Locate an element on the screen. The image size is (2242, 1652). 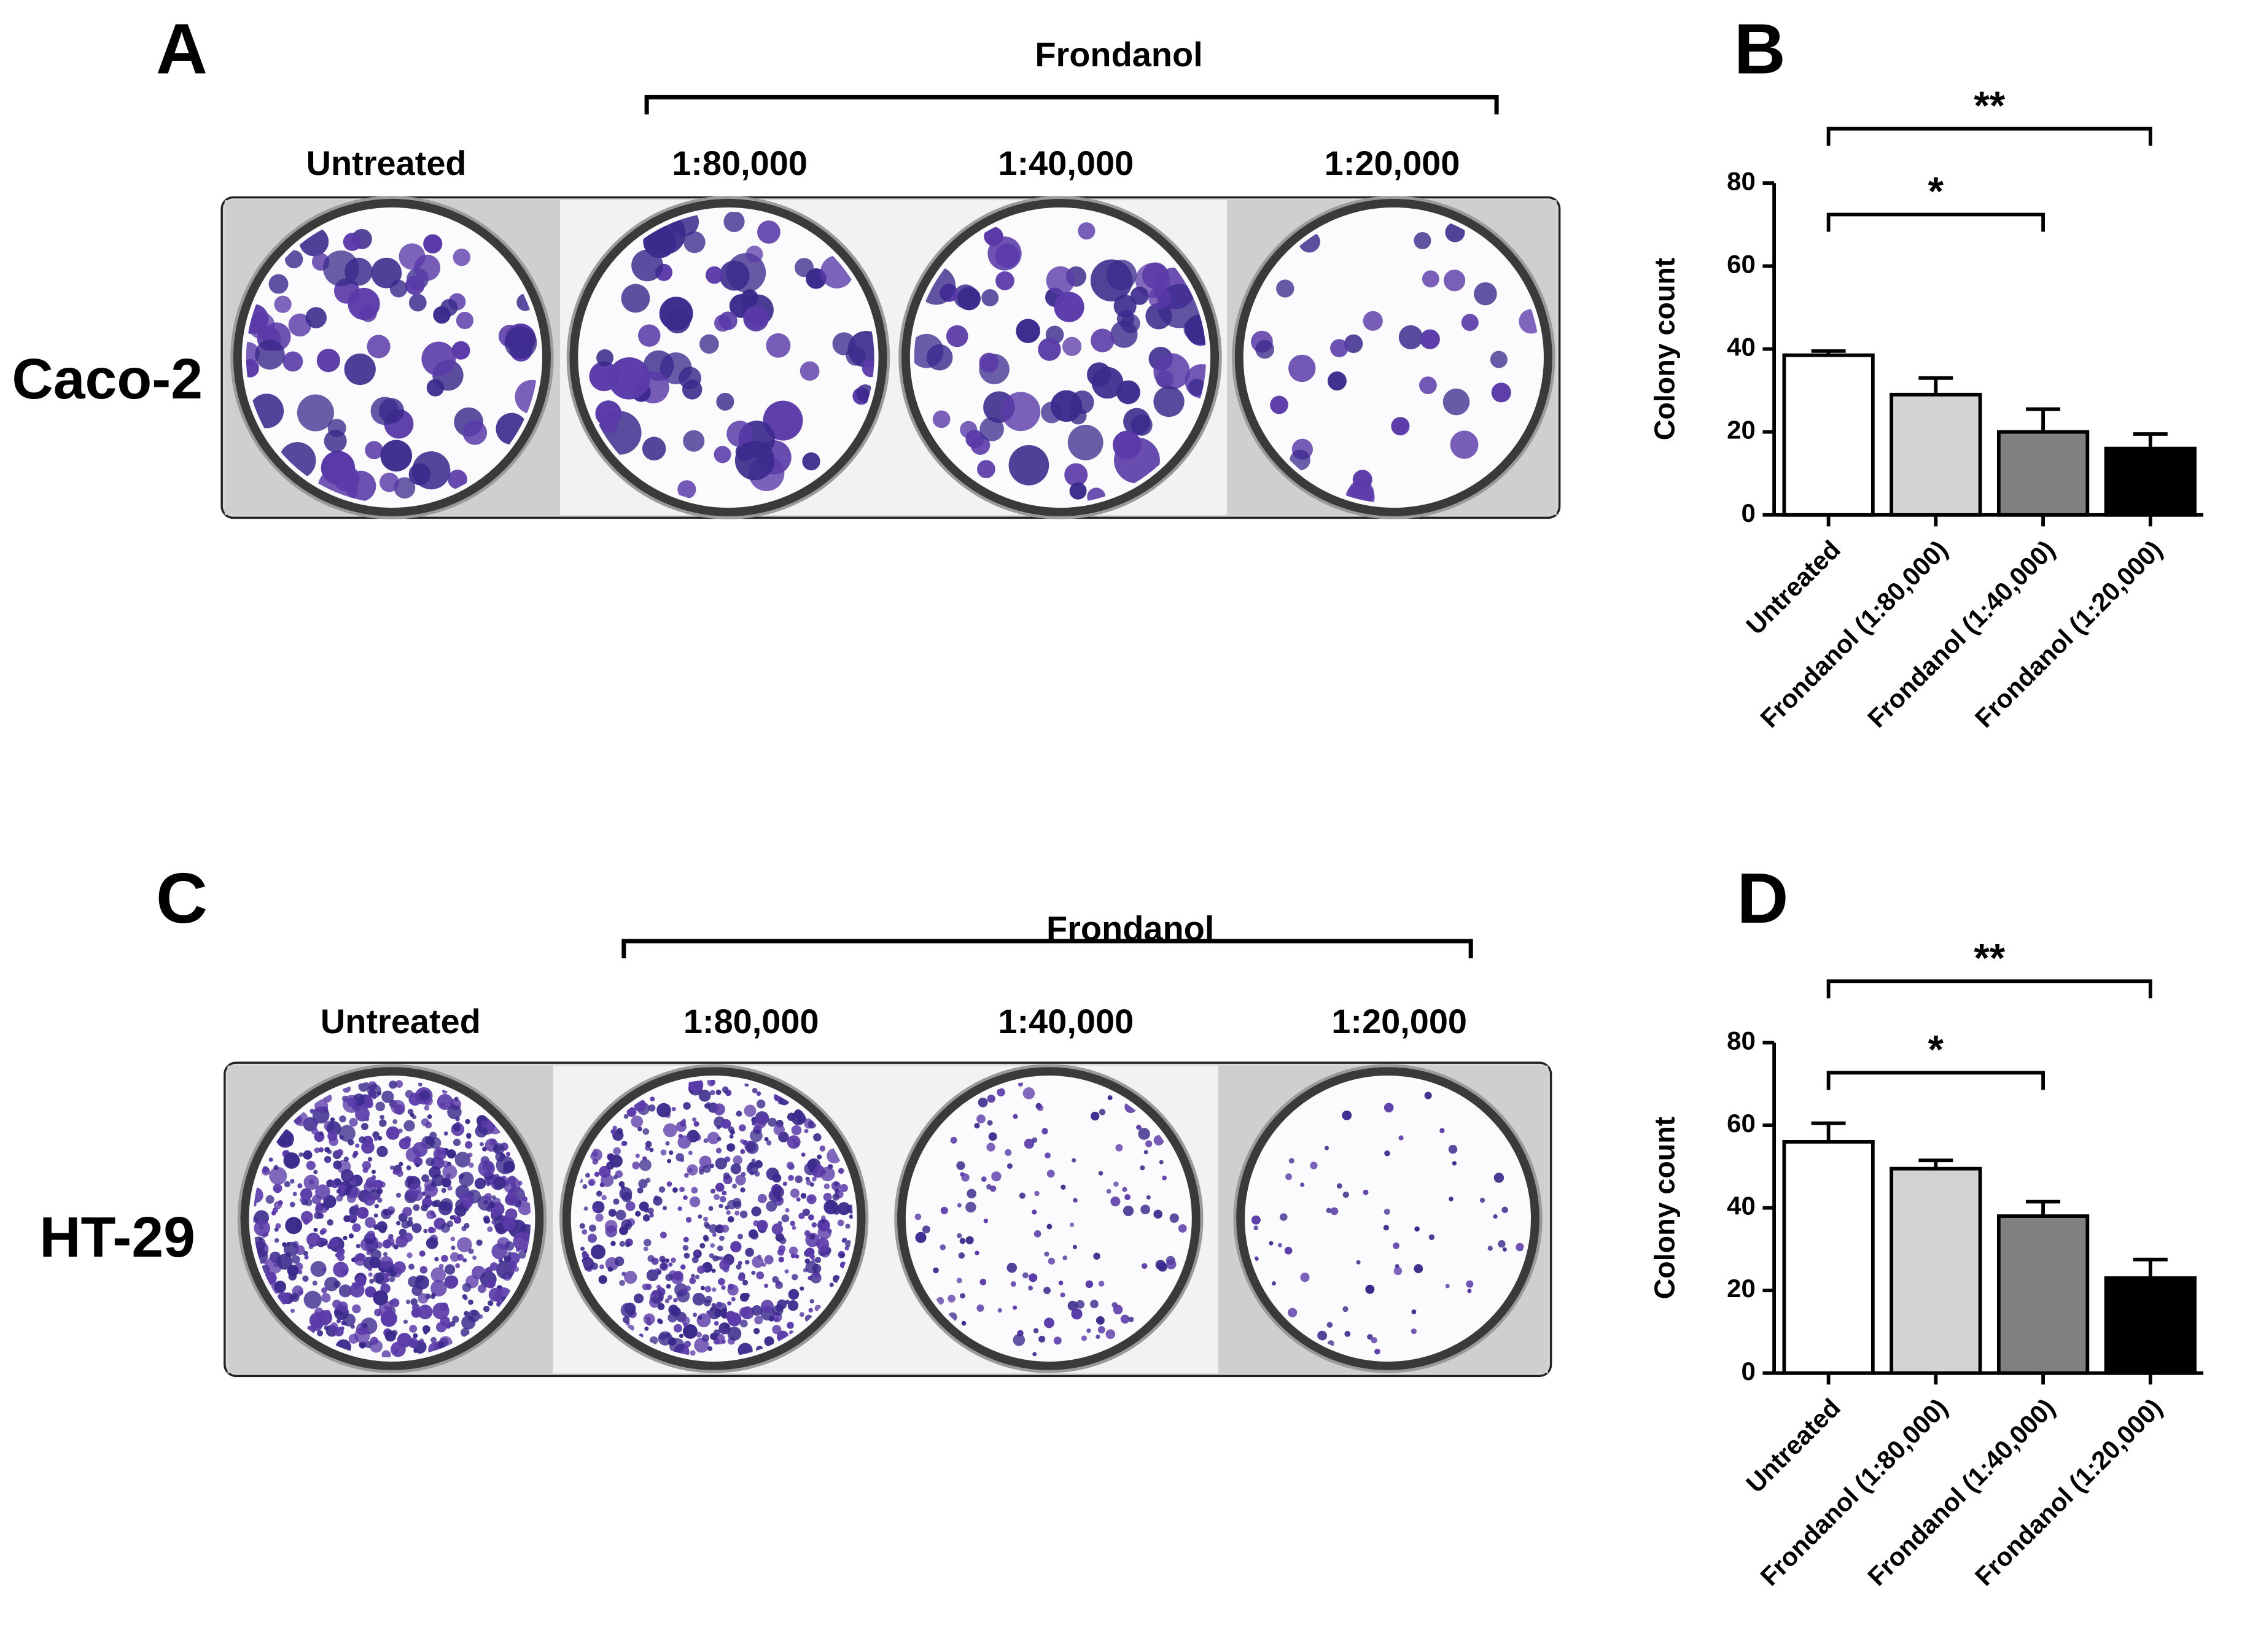
y-tick-label: 20 is located at coordinates (1741, 1288).